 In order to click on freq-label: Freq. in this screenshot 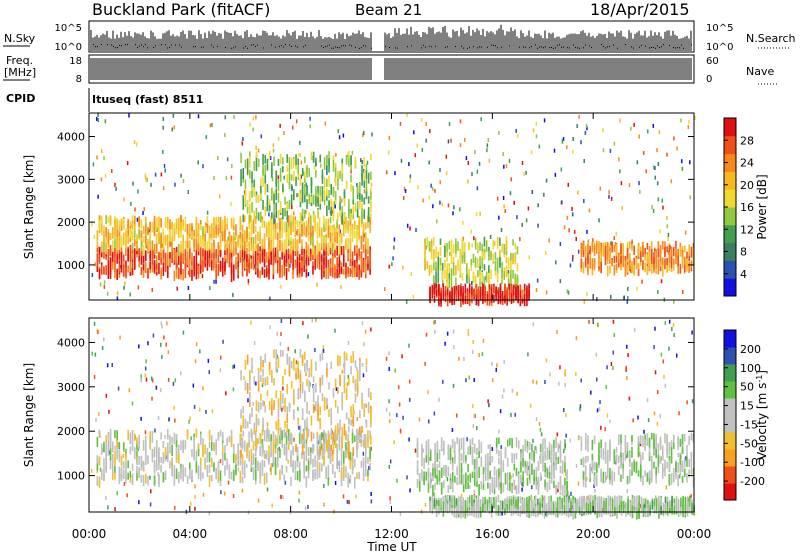, I will do `click(19, 60)`.